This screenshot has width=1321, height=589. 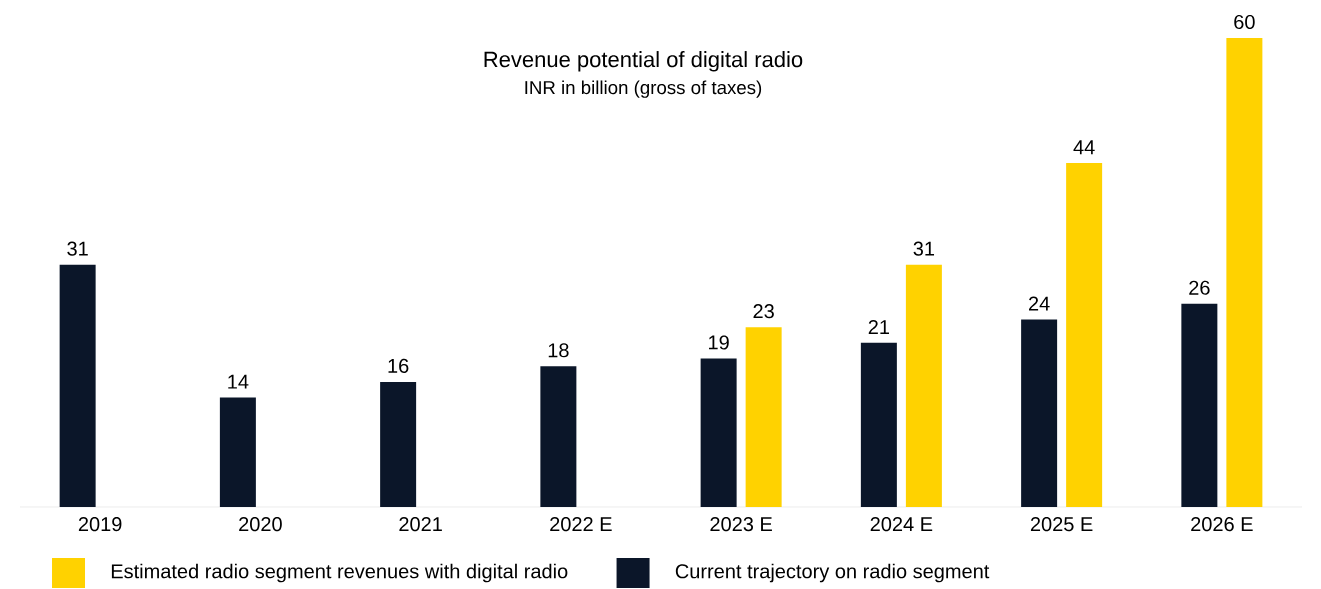 What do you see at coordinates (100, 524) in the screenshot?
I see `x-tick-label: 2019` at bounding box center [100, 524].